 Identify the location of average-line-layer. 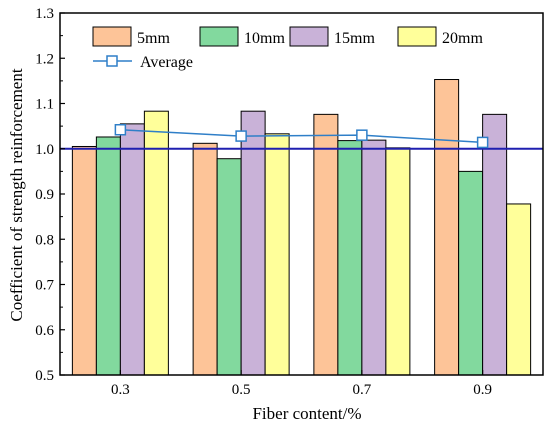
(301, 136).